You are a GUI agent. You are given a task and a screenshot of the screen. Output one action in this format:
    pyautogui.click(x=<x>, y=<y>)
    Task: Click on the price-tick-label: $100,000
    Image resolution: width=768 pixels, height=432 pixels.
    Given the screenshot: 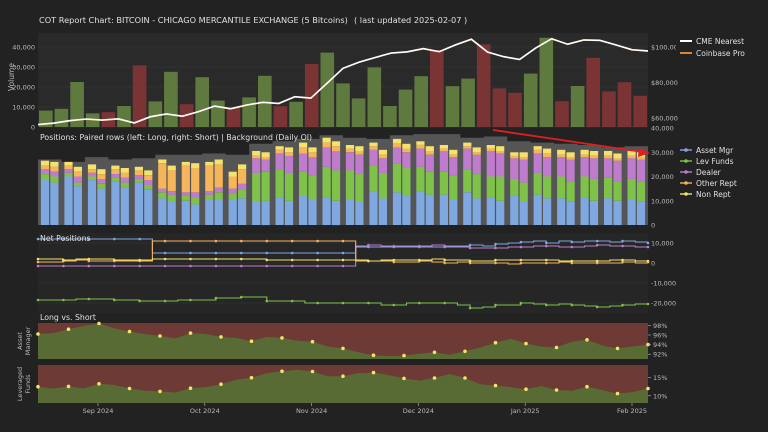 What is the action you would take?
    pyautogui.click(x=666, y=48)
    